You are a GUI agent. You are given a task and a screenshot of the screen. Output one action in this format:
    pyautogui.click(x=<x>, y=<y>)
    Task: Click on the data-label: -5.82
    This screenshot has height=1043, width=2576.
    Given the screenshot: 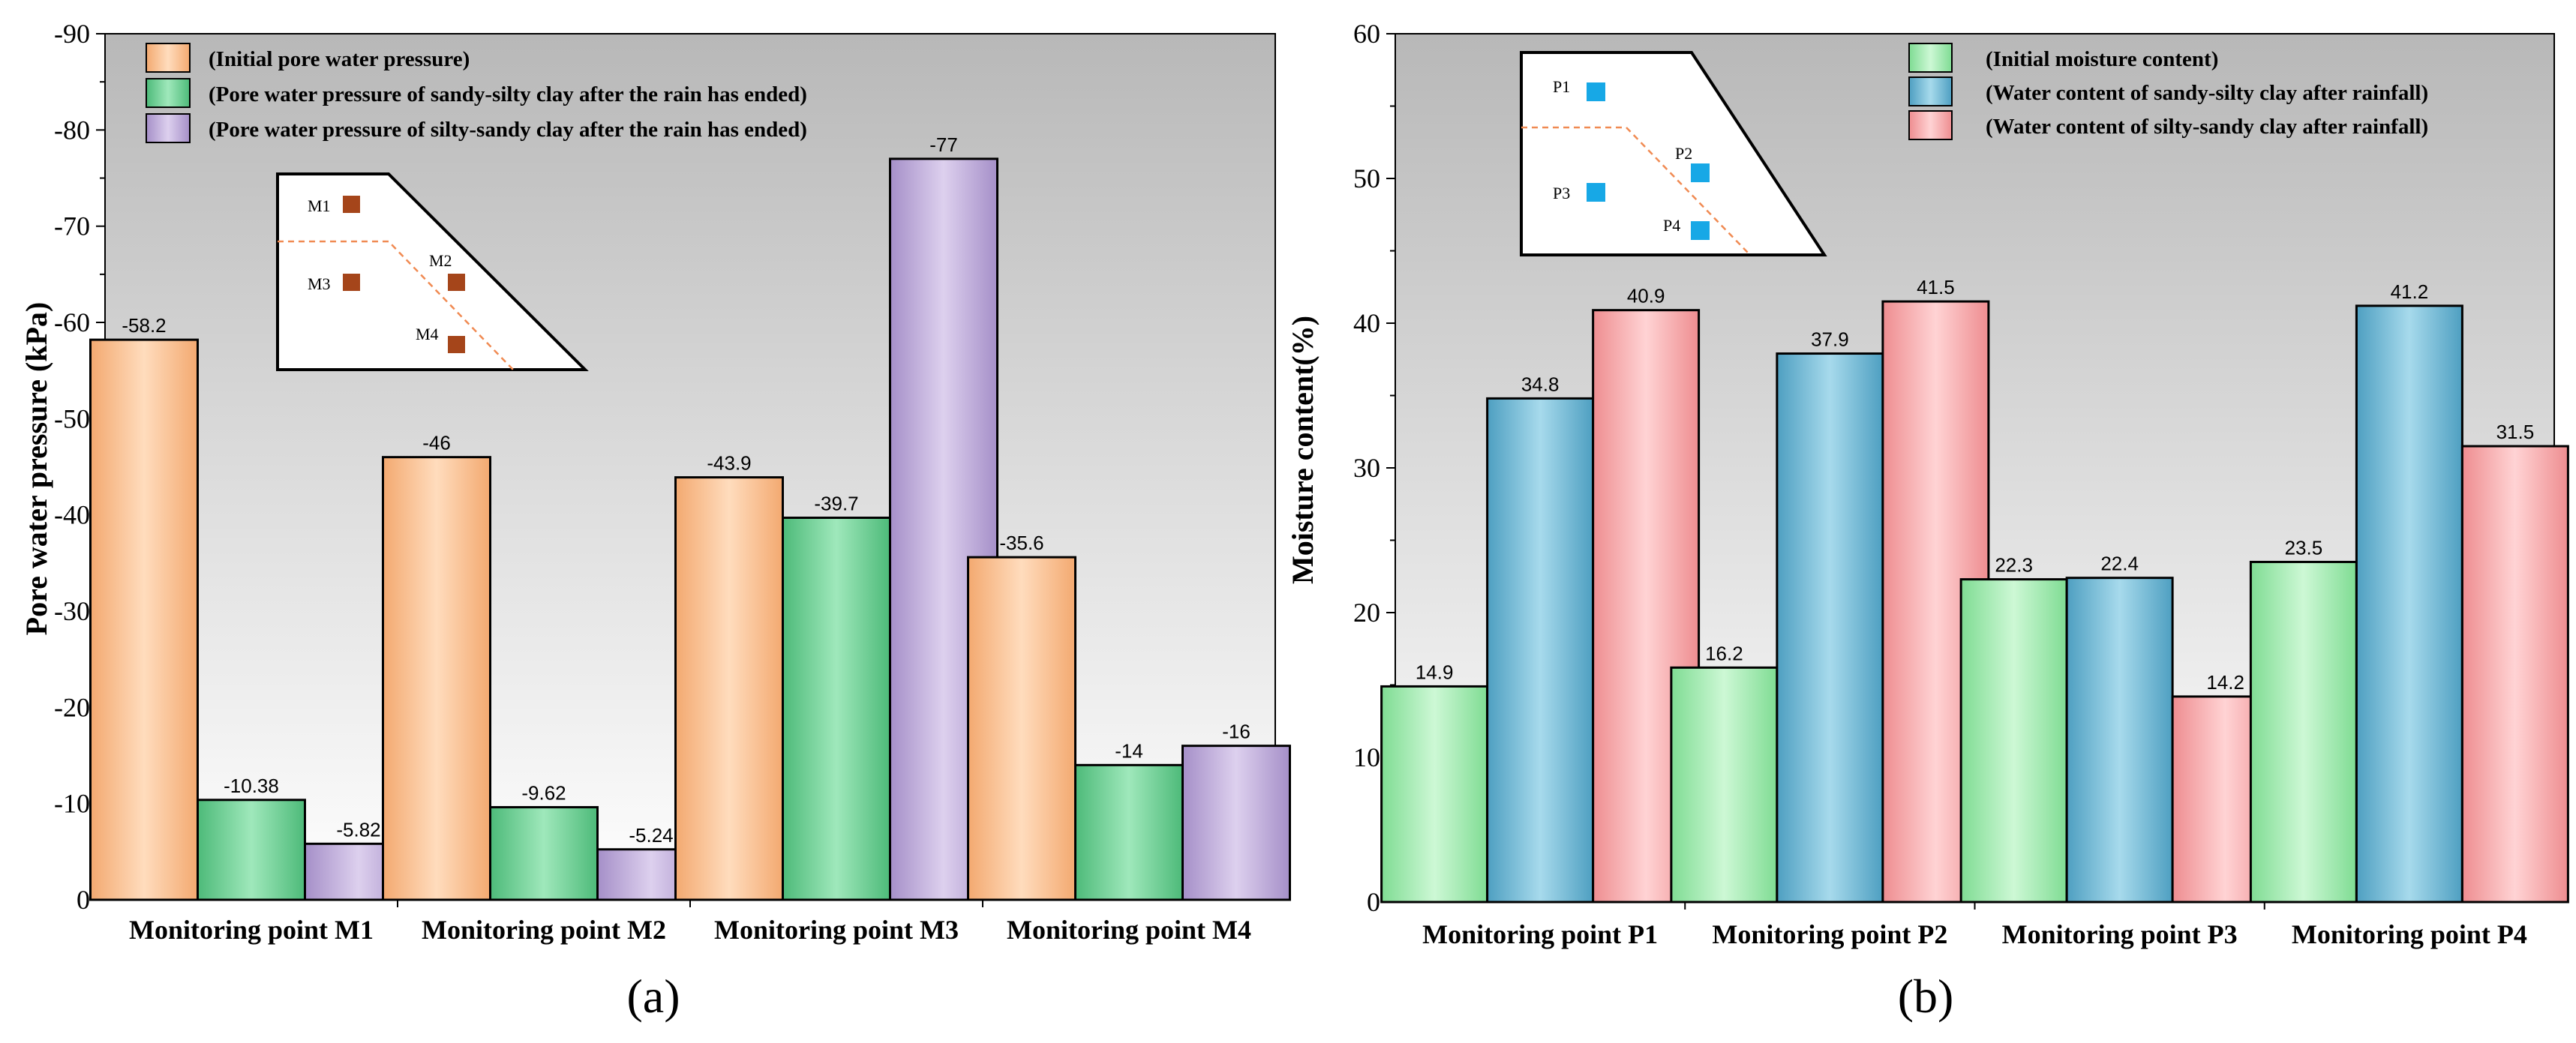 What is the action you would take?
    pyautogui.click(x=358, y=829)
    